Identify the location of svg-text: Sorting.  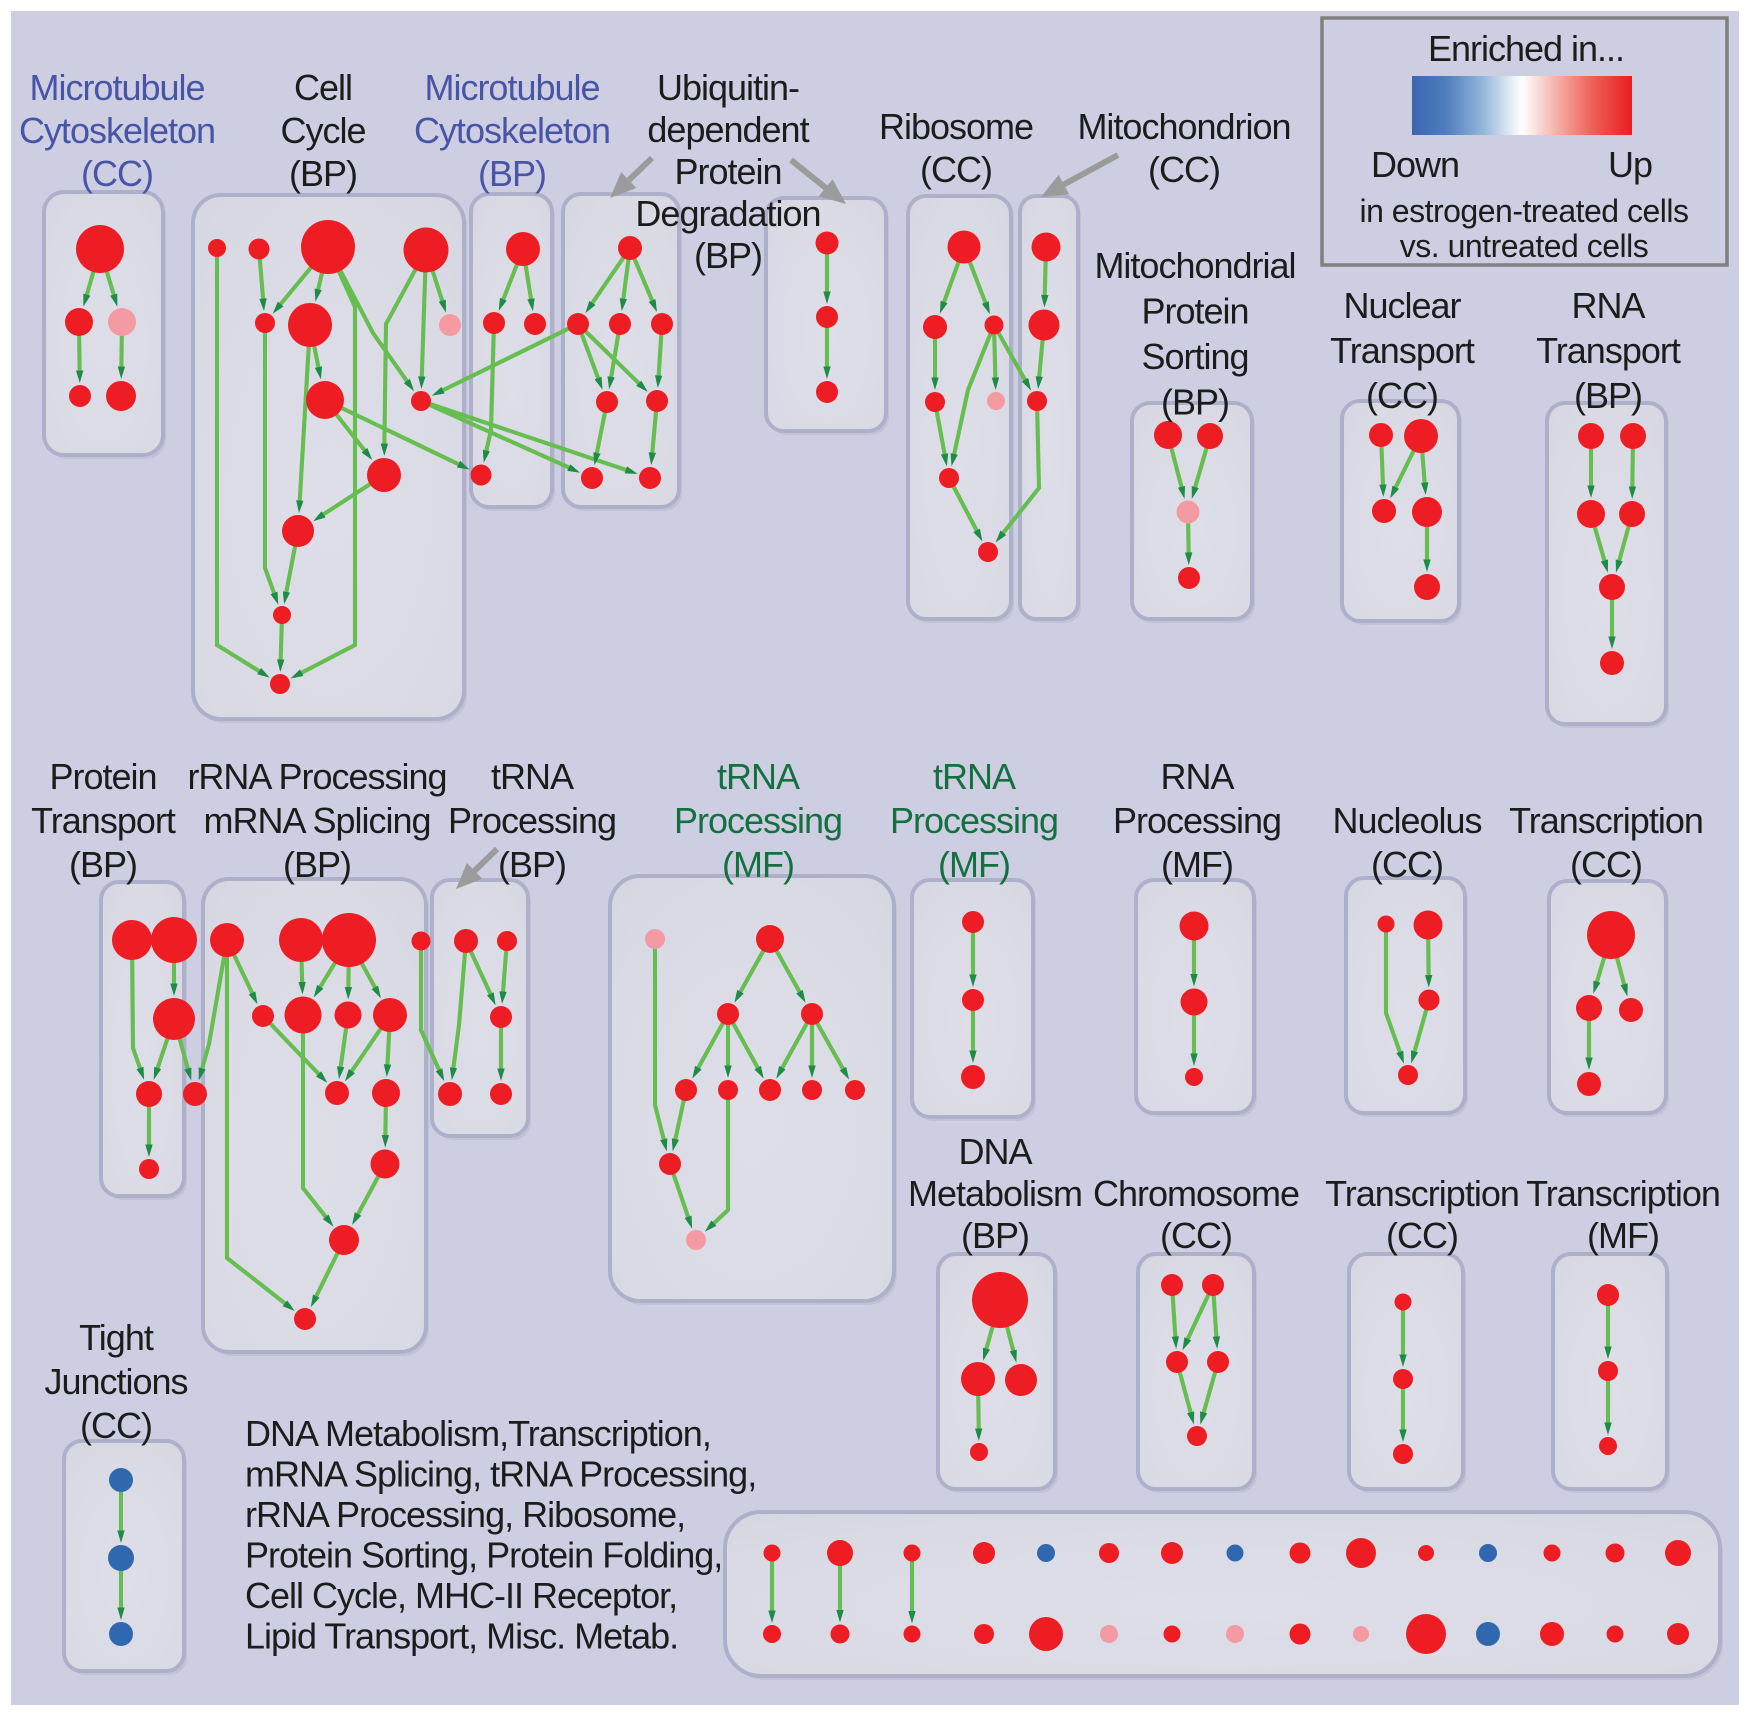
(1194, 356).